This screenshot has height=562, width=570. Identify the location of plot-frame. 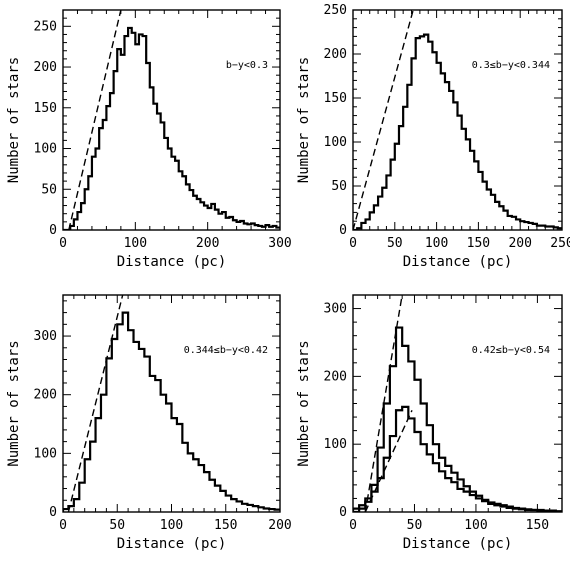
(457, 120).